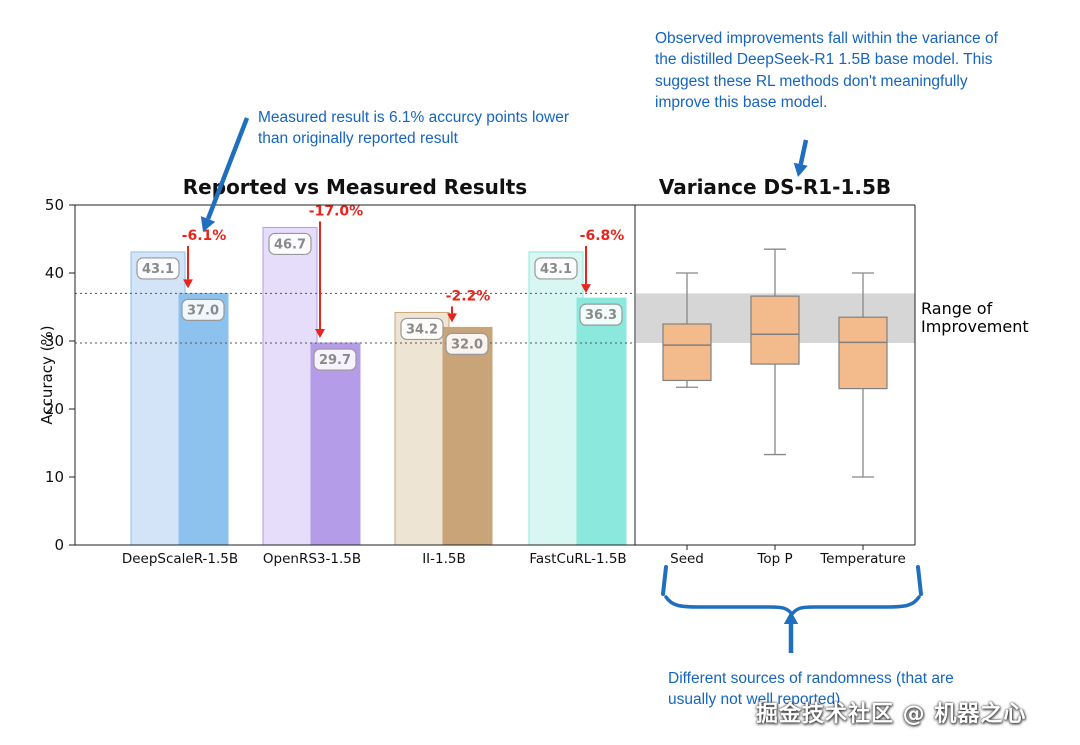  What do you see at coordinates (444, 559) in the screenshot?
I see `bar-category-label: II-1.5B` at bounding box center [444, 559].